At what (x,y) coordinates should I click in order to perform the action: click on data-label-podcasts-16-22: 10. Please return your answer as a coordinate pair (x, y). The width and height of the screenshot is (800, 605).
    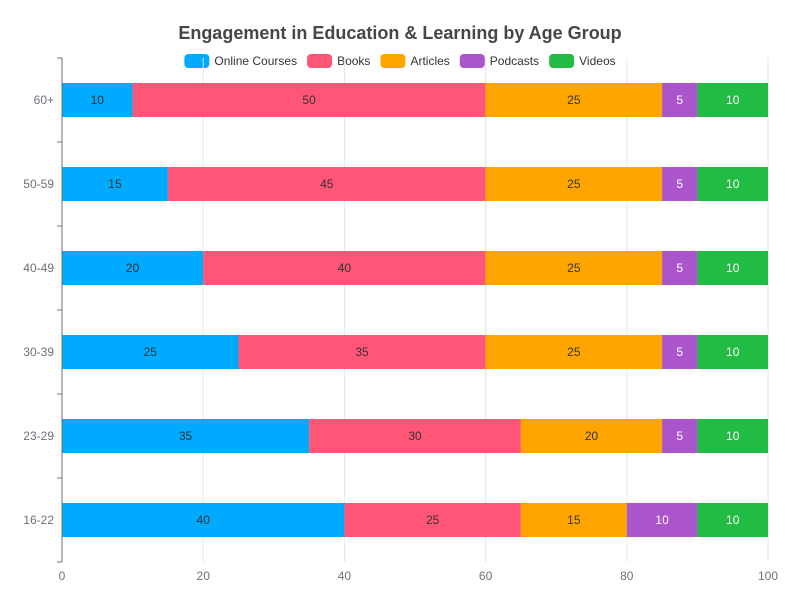
    Looking at the image, I should click on (662, 520).